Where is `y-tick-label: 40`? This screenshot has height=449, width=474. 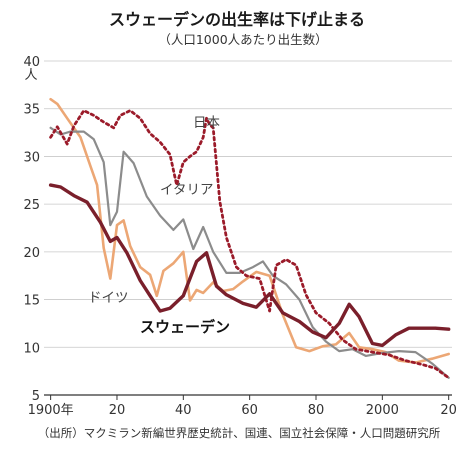
y-tick-label: 40 is located at coordinates (31, 62).